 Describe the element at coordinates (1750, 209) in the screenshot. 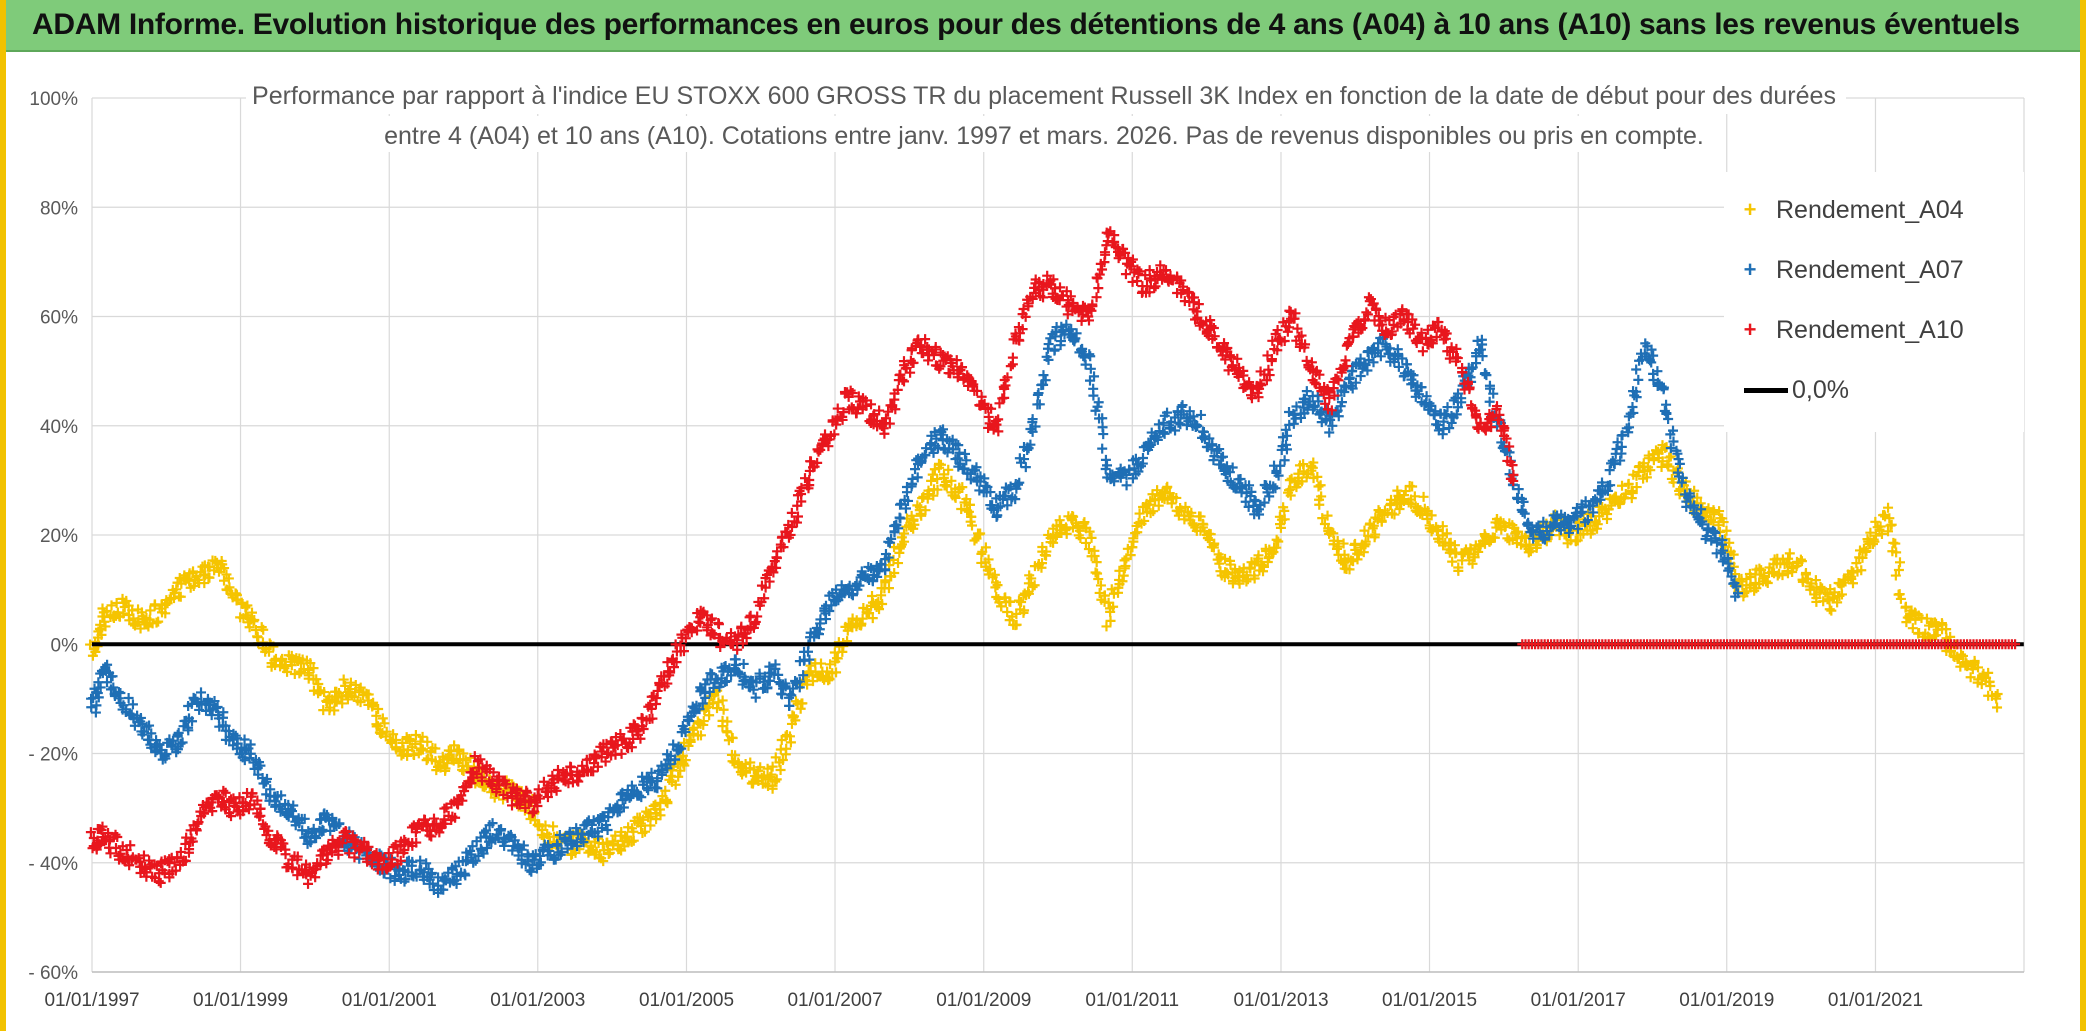

I see `legend-marker-a04: +` at that location.